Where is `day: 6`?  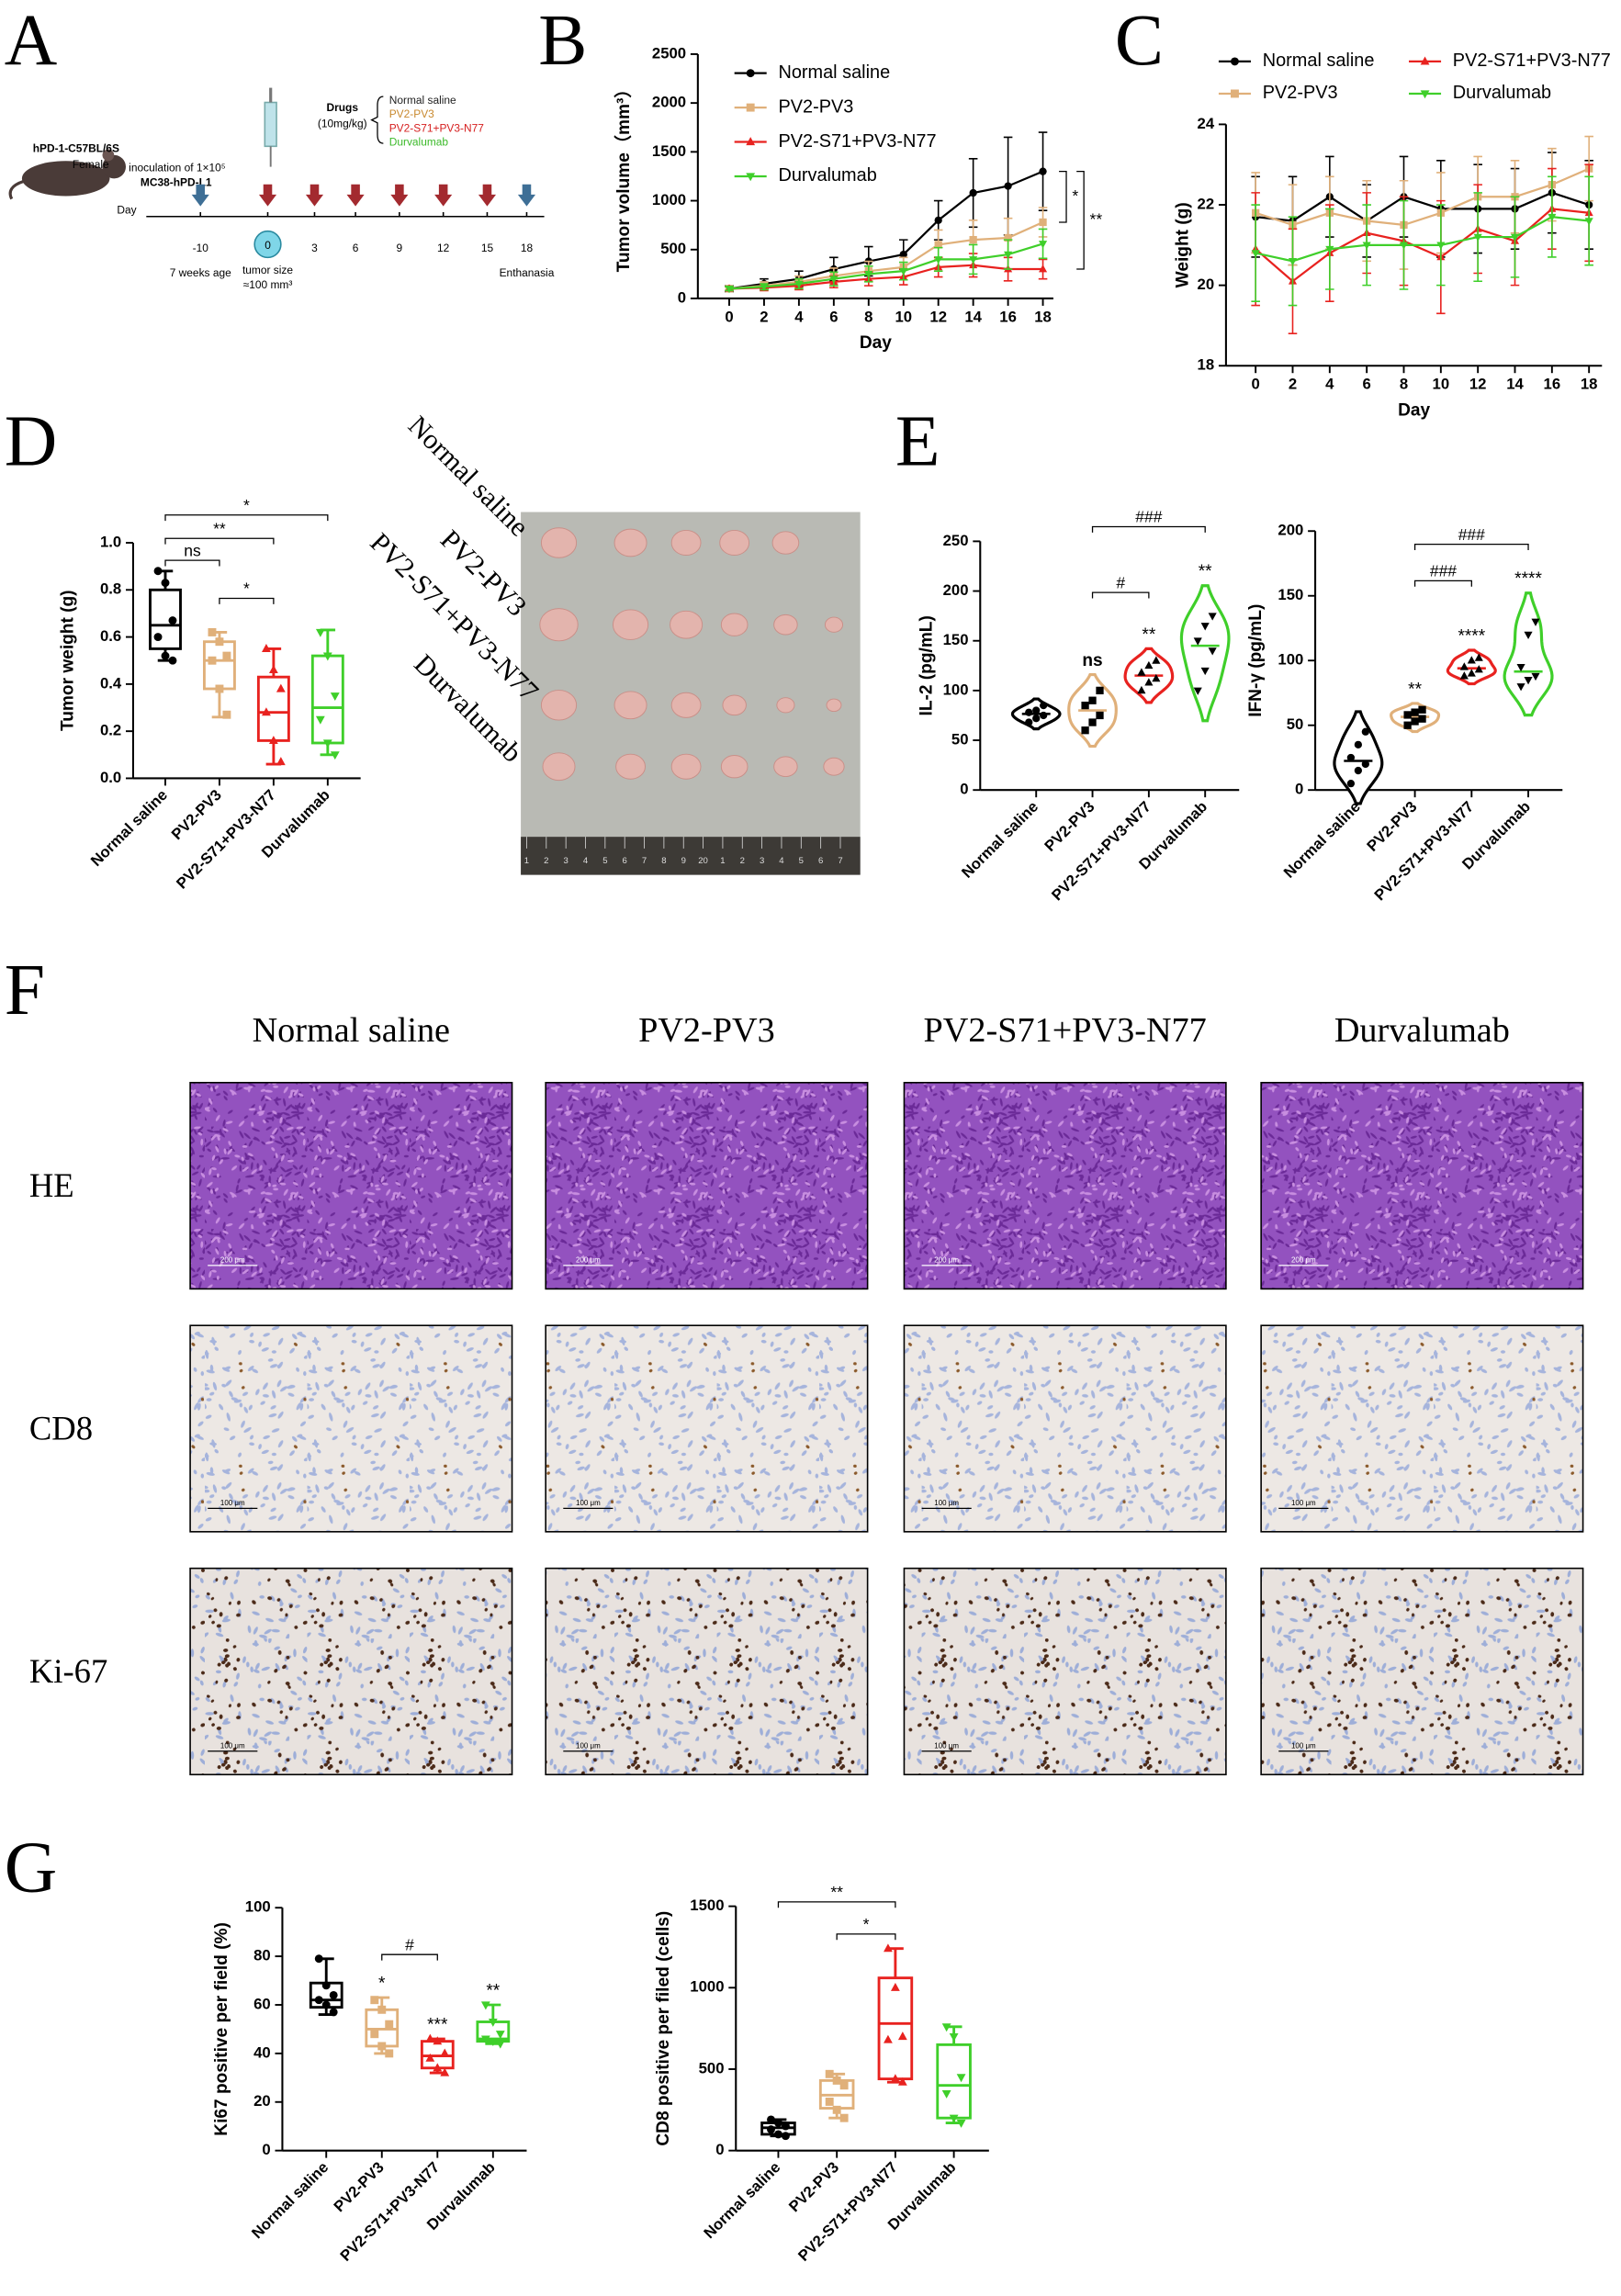
day: 6 is located at coordinates (356, 248).